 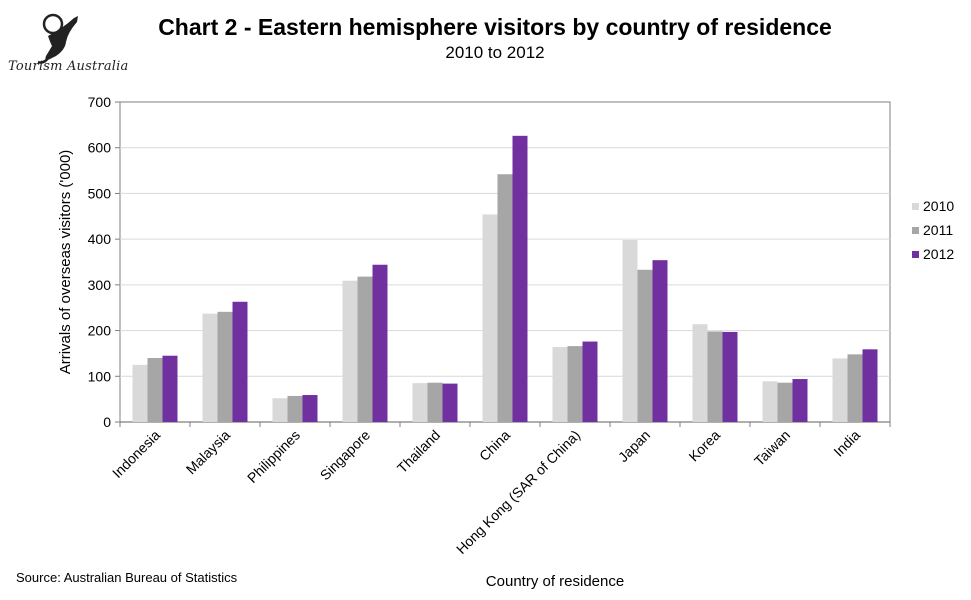 What do you see at coordinates (555, 581) in the screenshot?
I see `x-axis-title: Country of residence` at bounding box center [555, 581].